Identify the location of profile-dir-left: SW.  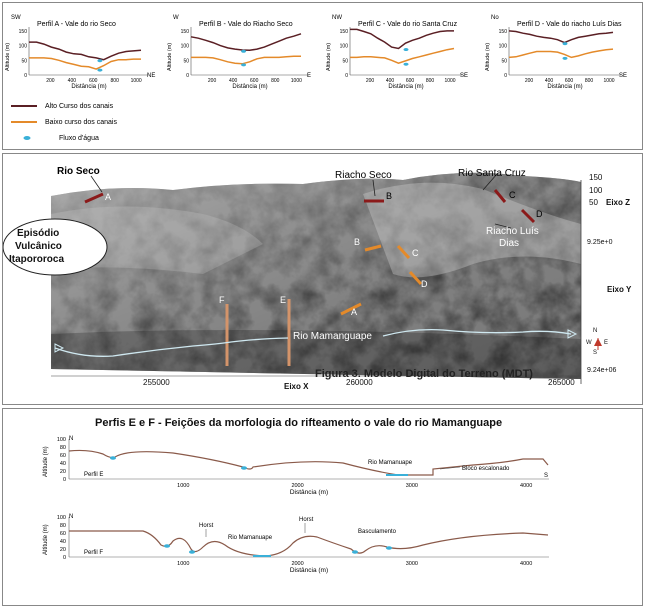
(16, 18).